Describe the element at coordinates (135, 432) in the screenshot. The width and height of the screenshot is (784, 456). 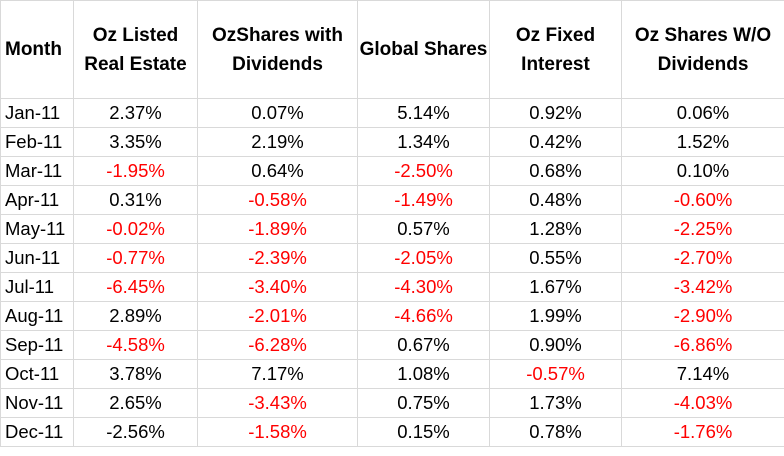
I see `value-cell: -2.56%` at that location.